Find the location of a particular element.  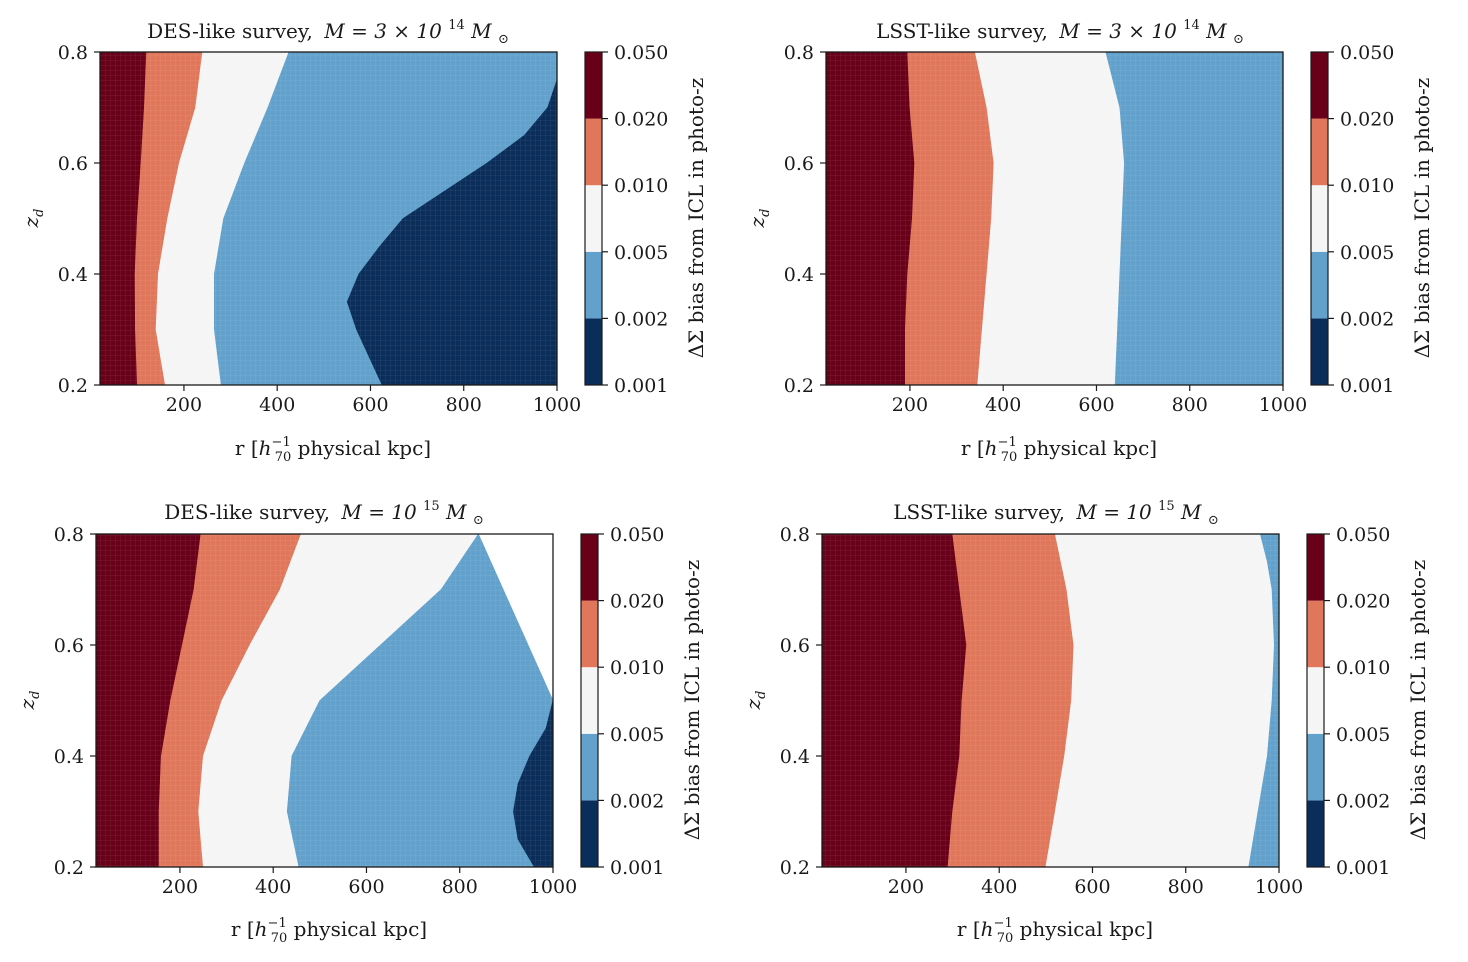

title-formula: M = 10 is located at coordinates (1113, 512).